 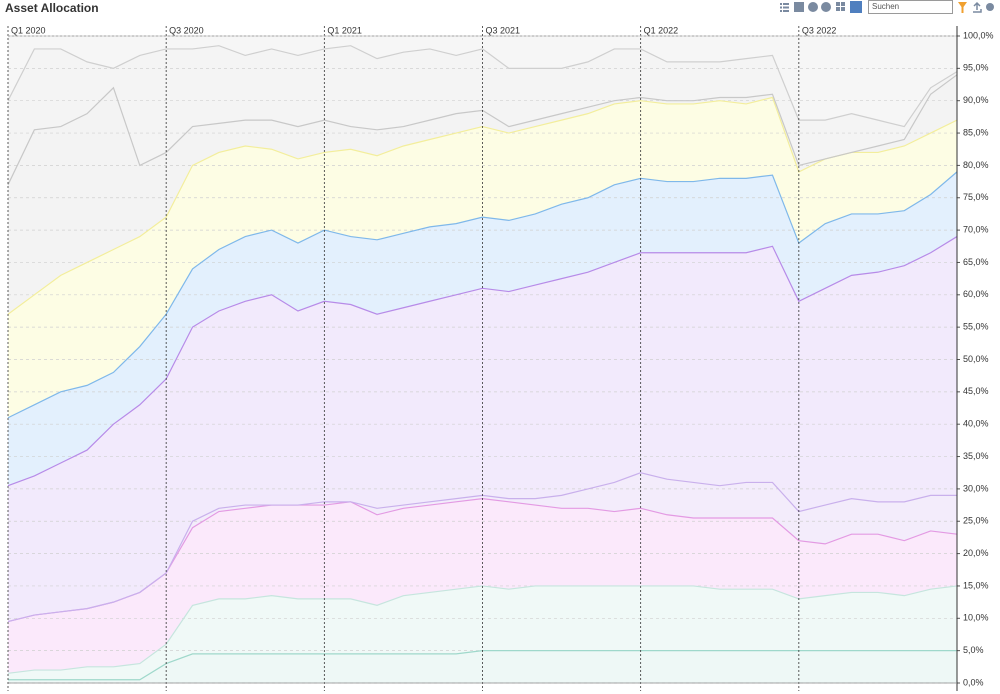 I want to click on y-tick-label: 10,0%, so click(x=976, y=618).